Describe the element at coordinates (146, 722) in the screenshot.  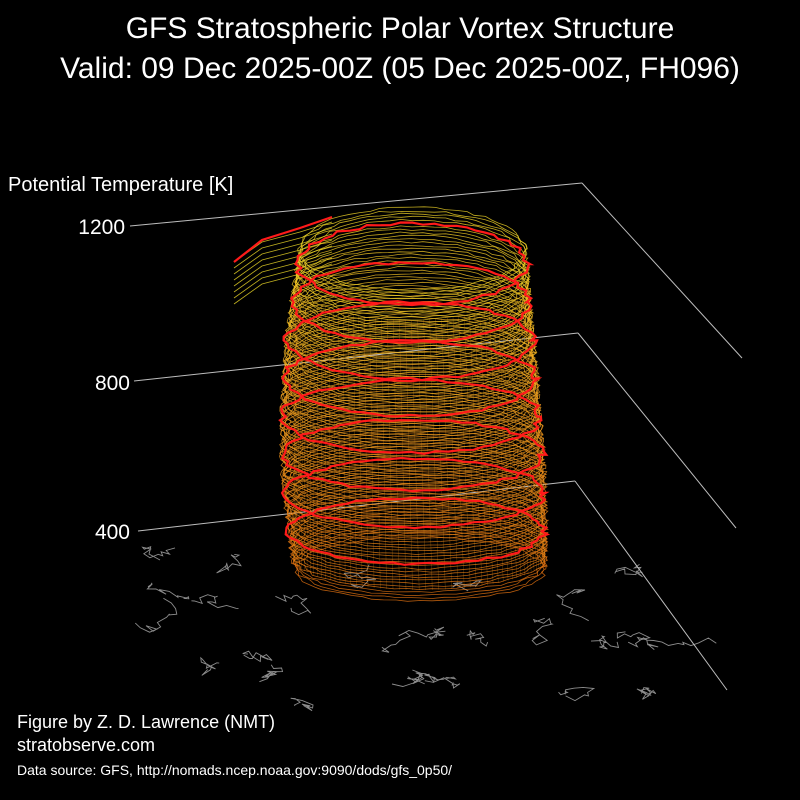
I see `figure-credit: Figure by Z. D. Lawrence (NMT)` at that location.